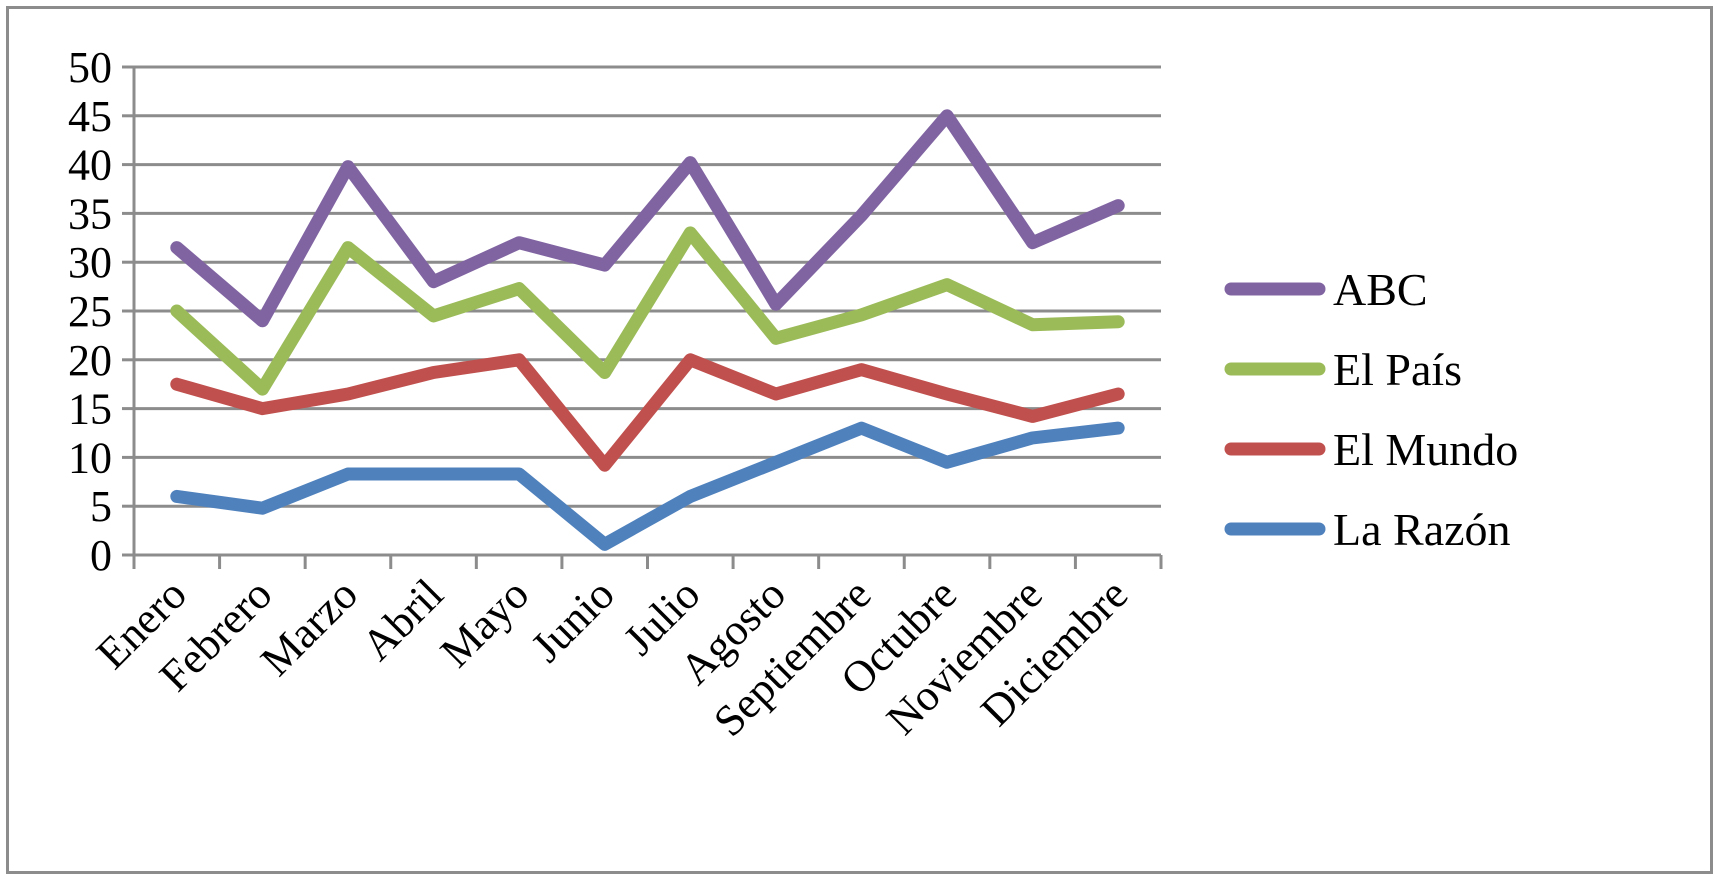 This screenshot has width=1725, height=882. I want to click on y-tick-label: 25, so click(90, 311).